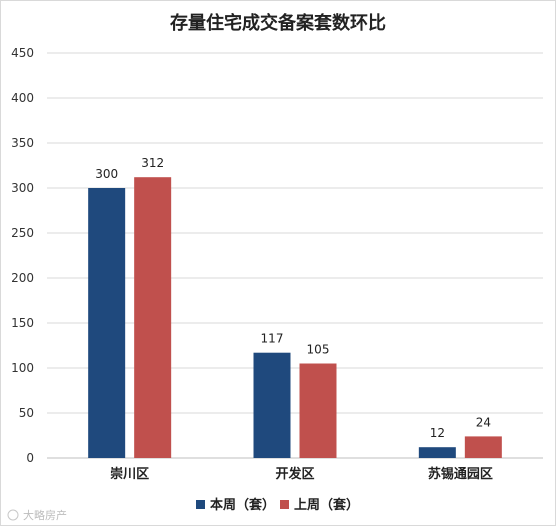  What do you see at coordinates (22, 323) in the screenshot?
I see `y-tick-label: 150` at bounding box center [22, 323].